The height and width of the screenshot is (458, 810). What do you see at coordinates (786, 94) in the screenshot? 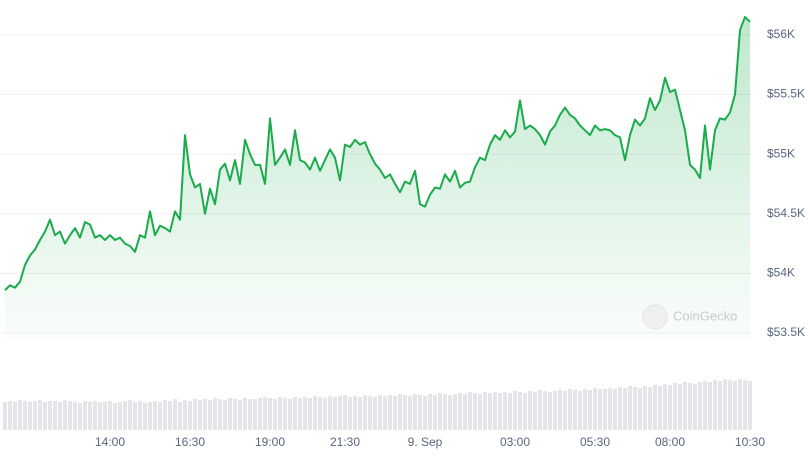
I see `y-tick-label: $55.5K` at bounding box center [786, 94].